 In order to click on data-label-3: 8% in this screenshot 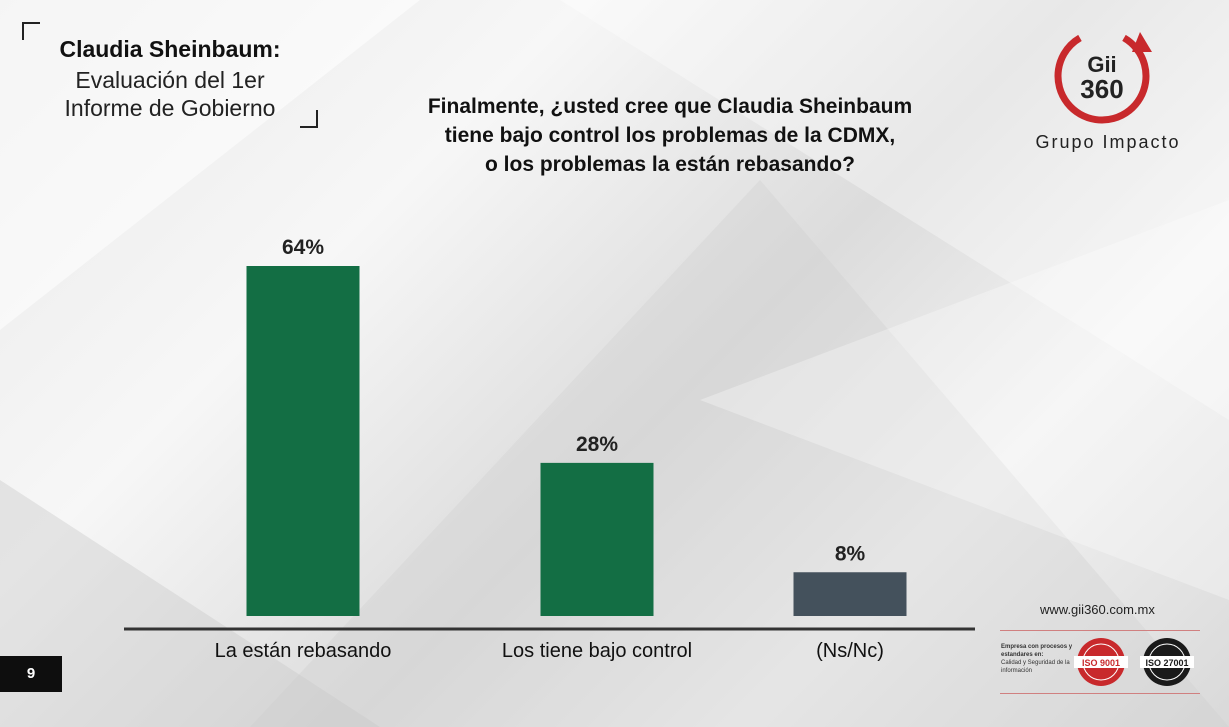, I will do `click(850, 553)`.